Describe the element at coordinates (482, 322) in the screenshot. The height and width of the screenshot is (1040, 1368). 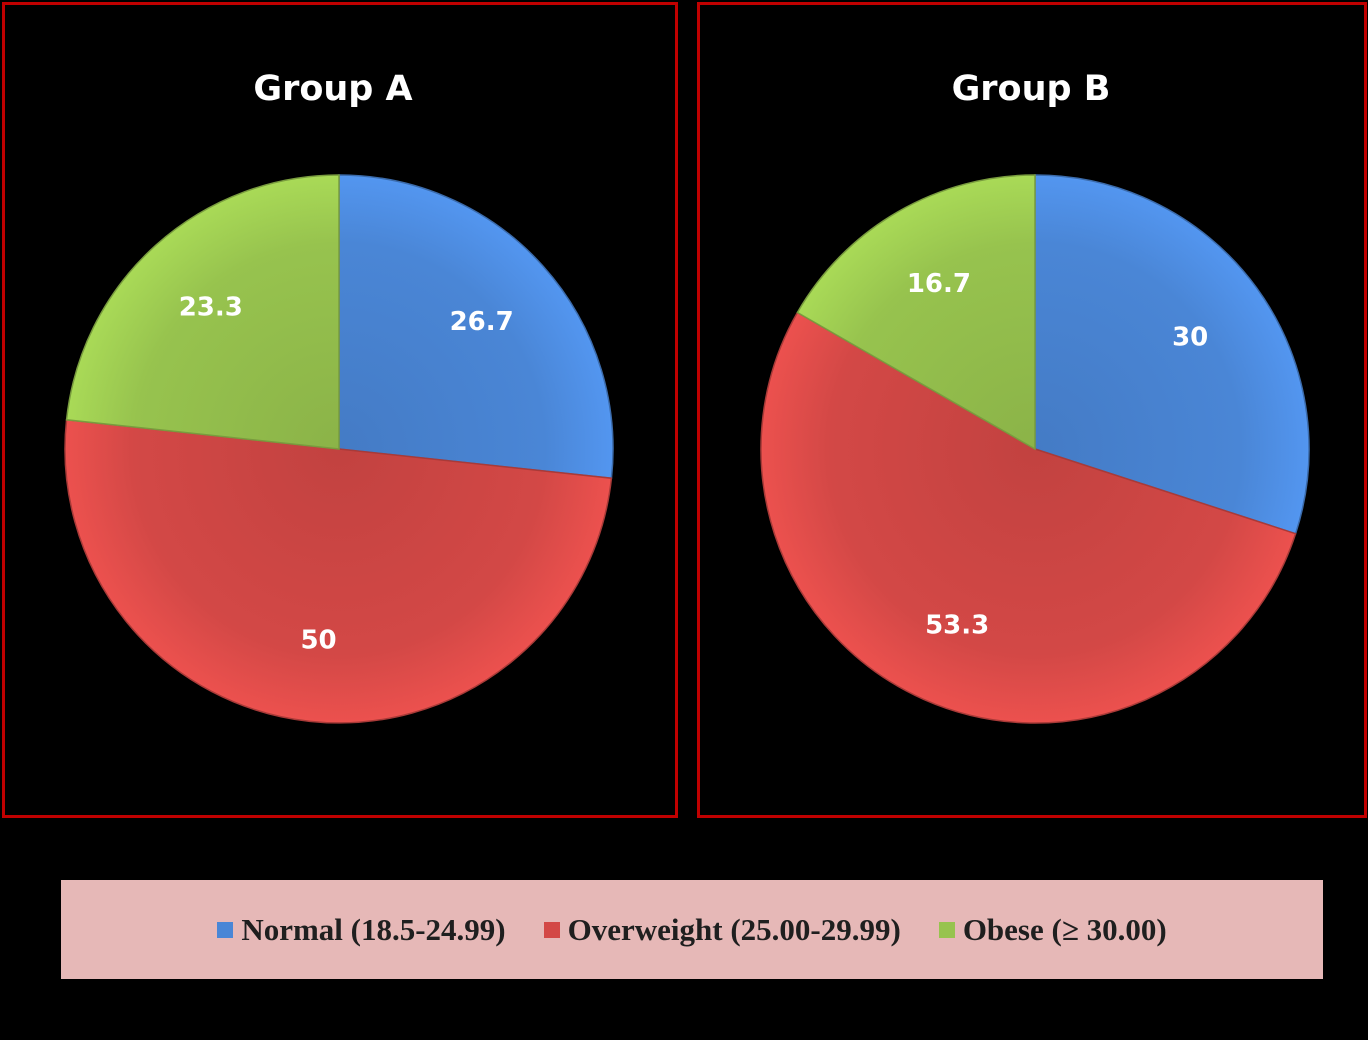
I see `data-label-normal: 26.7` at that location.